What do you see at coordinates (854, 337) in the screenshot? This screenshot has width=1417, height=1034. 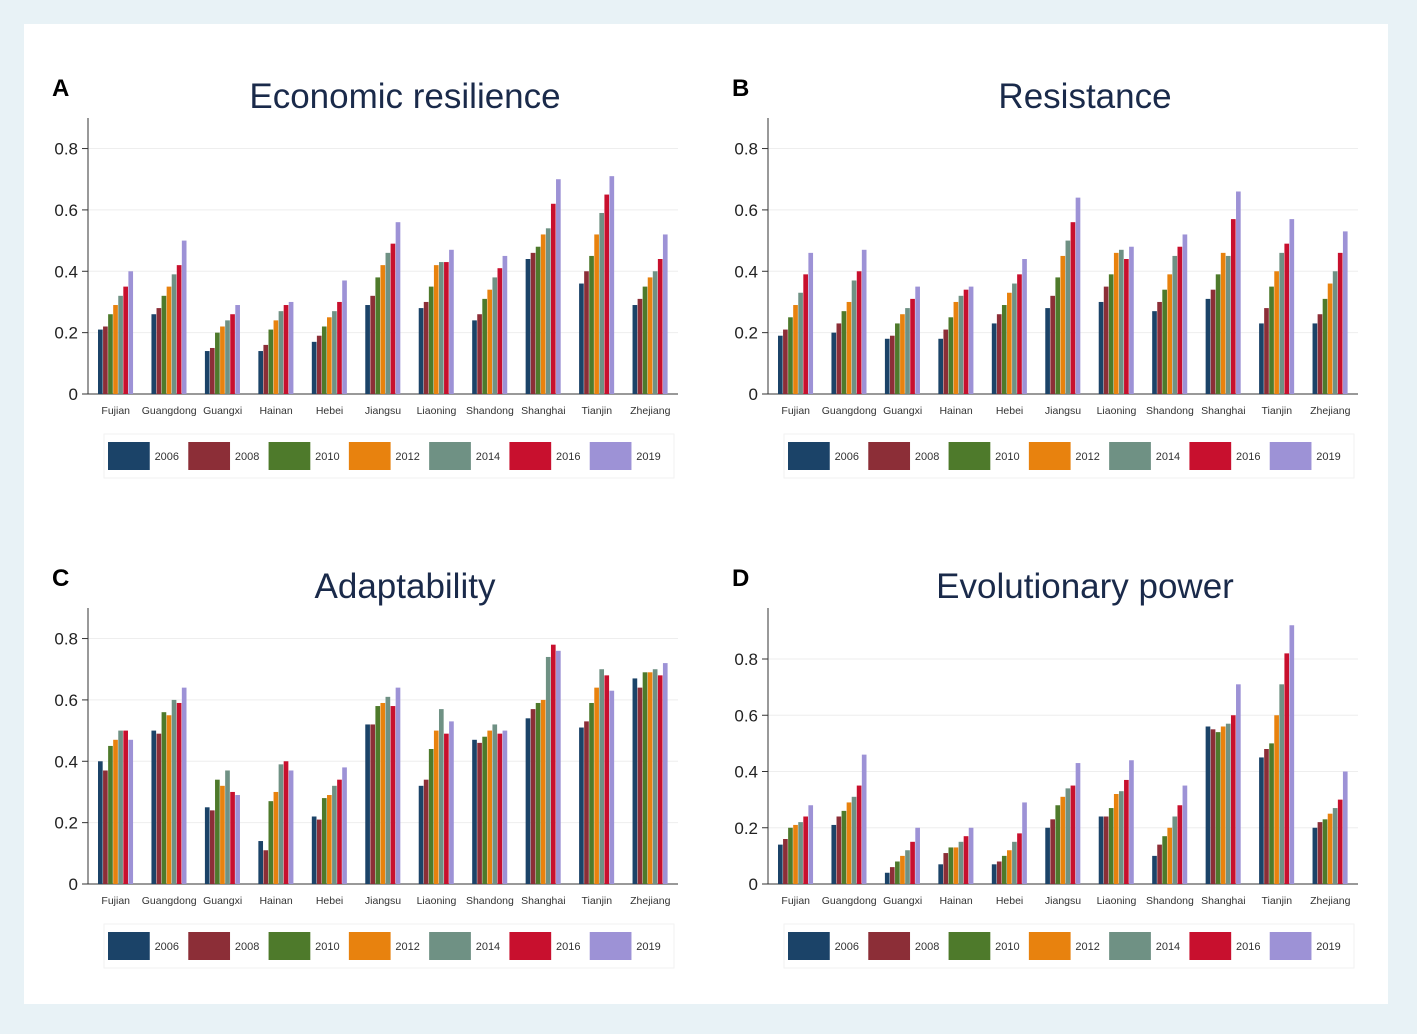 I see `bar-guangdong-2014` at bounding box center [854, 337].